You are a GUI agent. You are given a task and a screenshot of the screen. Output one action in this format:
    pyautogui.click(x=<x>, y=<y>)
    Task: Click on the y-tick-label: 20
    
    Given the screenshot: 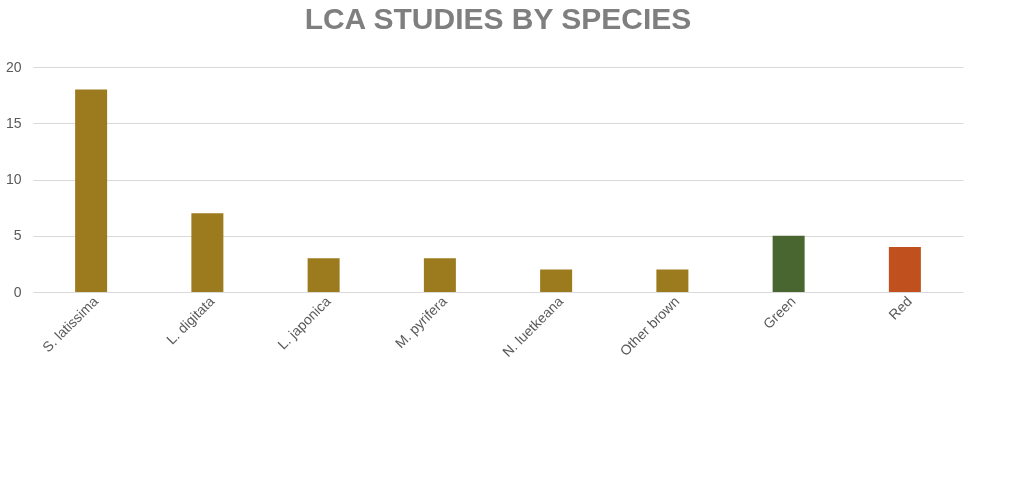 What is the action you would take?
    pyautogui.click(x=13, y=66)
    